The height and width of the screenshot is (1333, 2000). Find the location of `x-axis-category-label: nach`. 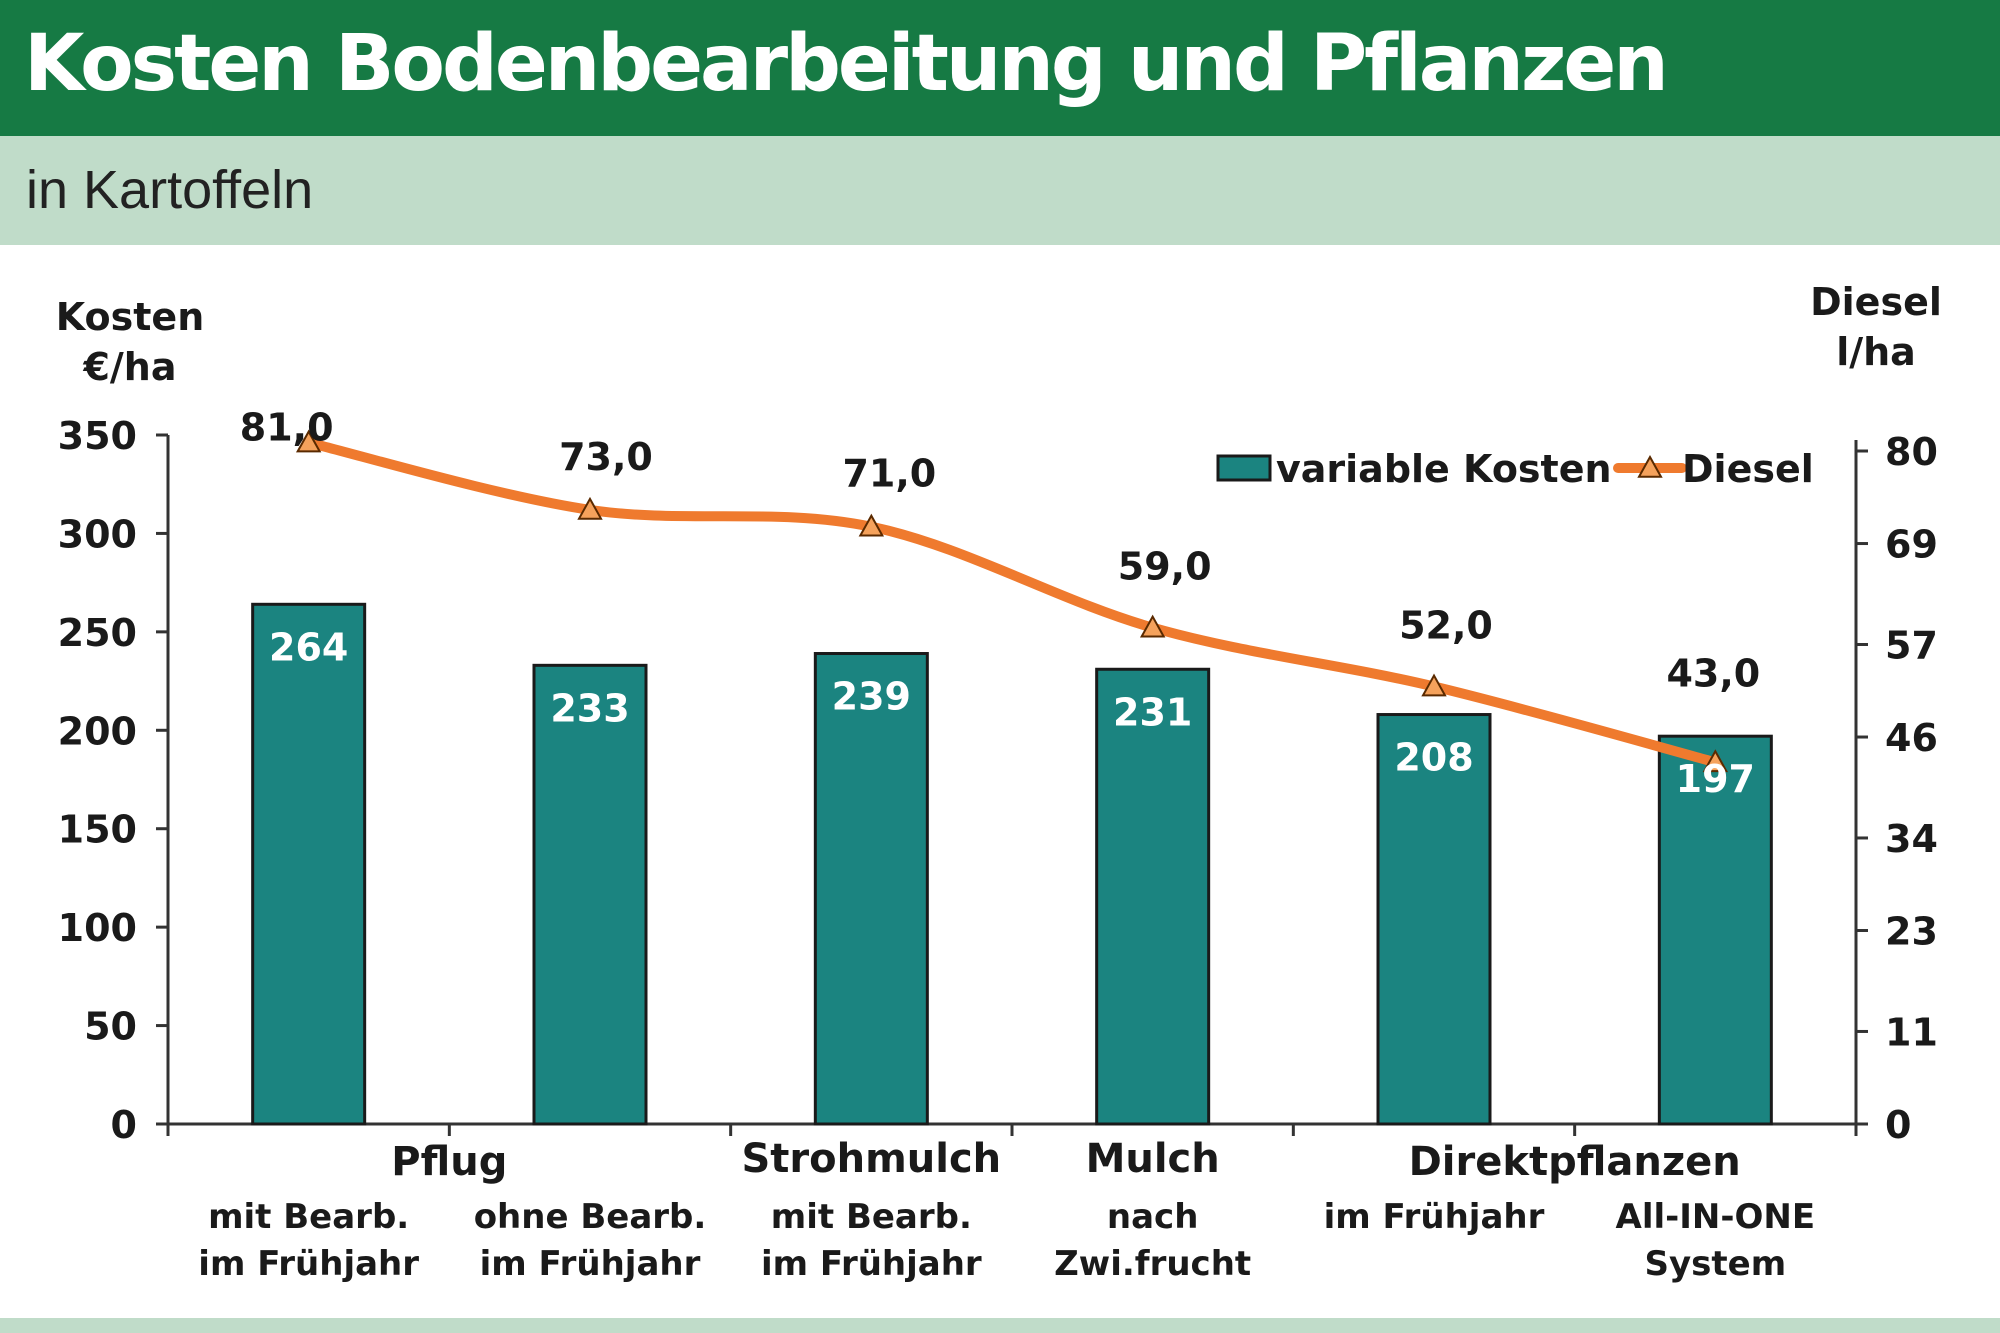

x-axis-category-label: nach is located at coordinates (1153, 1217).